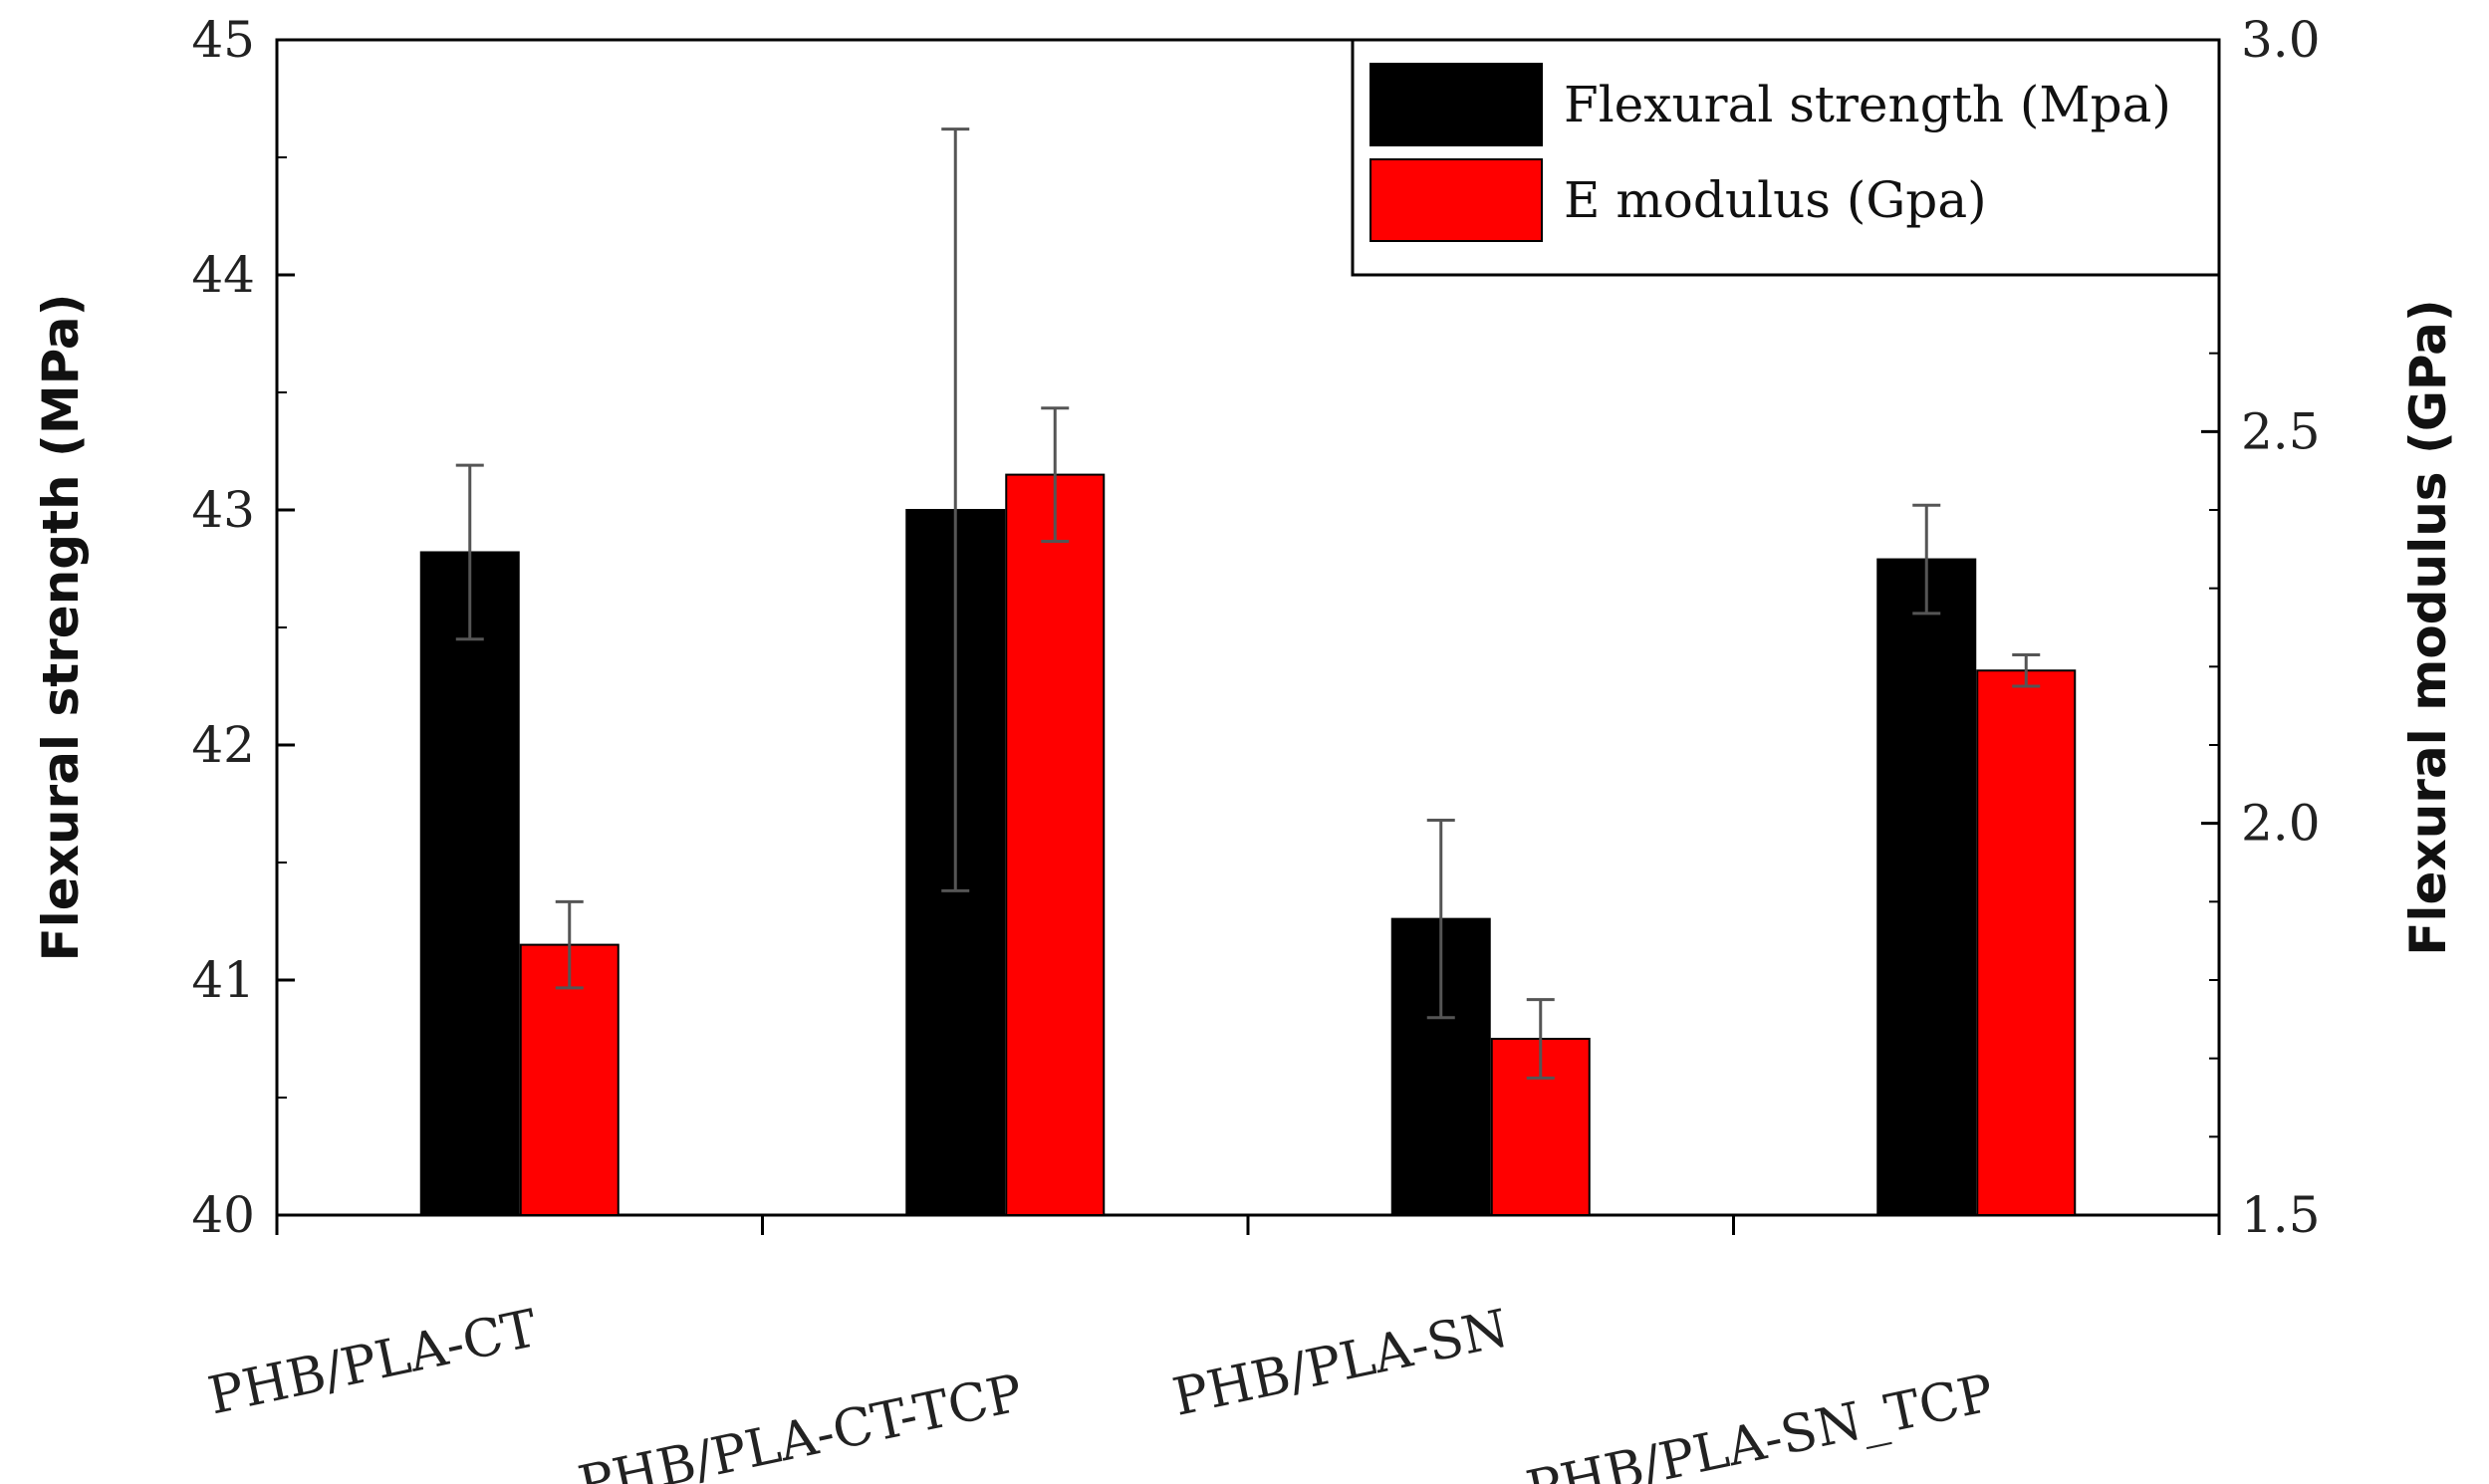 This screenshot has width=2489, height=1484. Describe the element at coordinates (2281, 824) in the screenshot. I see `right-tick-label-2.0: 2.0` at that location.